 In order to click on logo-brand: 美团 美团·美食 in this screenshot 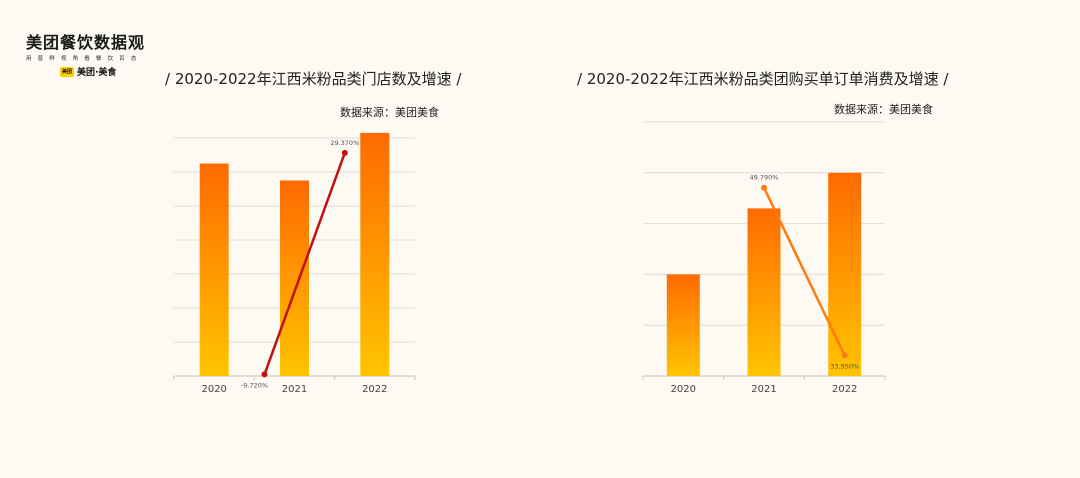, I will do `click(109, 71)`.